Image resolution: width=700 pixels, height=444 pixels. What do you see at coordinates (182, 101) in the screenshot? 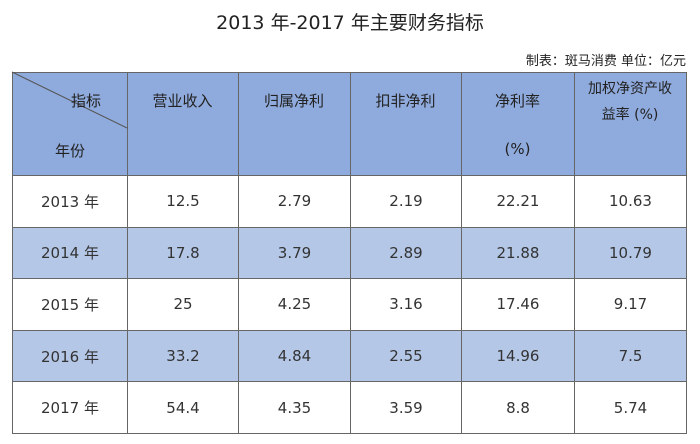
I see `column-header: 营业收入` at bounding box center [182, 101].